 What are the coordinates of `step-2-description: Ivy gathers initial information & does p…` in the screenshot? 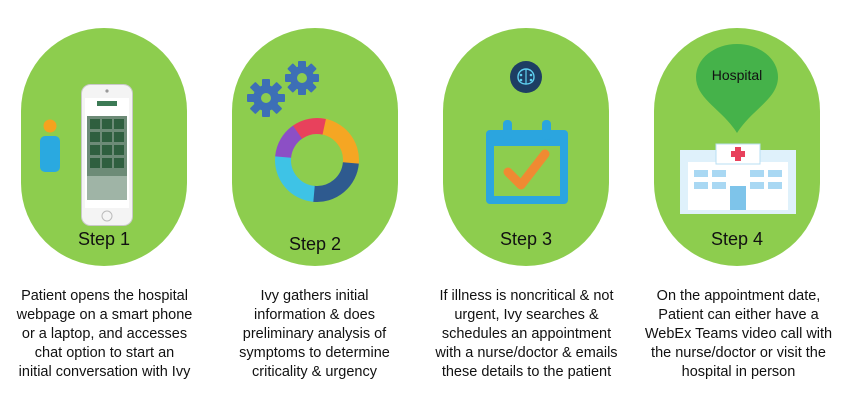 It's located at (314, 334).